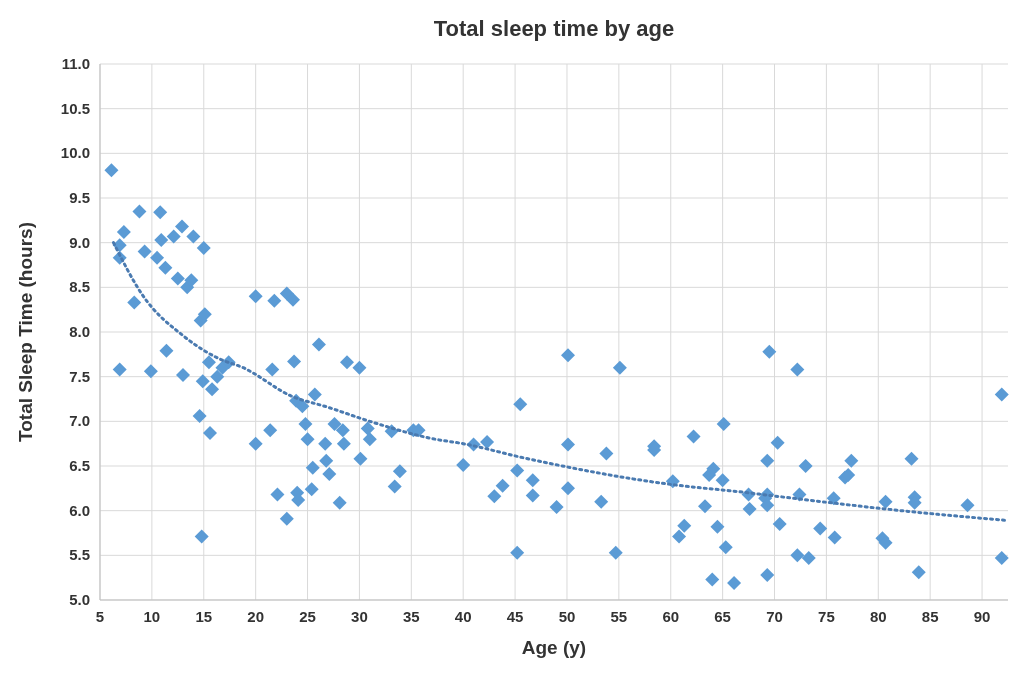 The width and height of the screenshot is (1024, 680). I want to click on y-tick-label: 7.0, so click(79, 421).